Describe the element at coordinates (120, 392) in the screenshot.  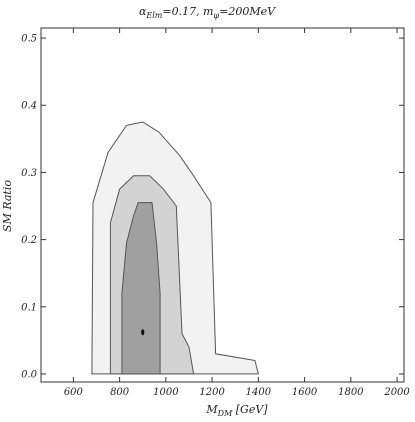
I see `x-tick-label: 800` at that location.